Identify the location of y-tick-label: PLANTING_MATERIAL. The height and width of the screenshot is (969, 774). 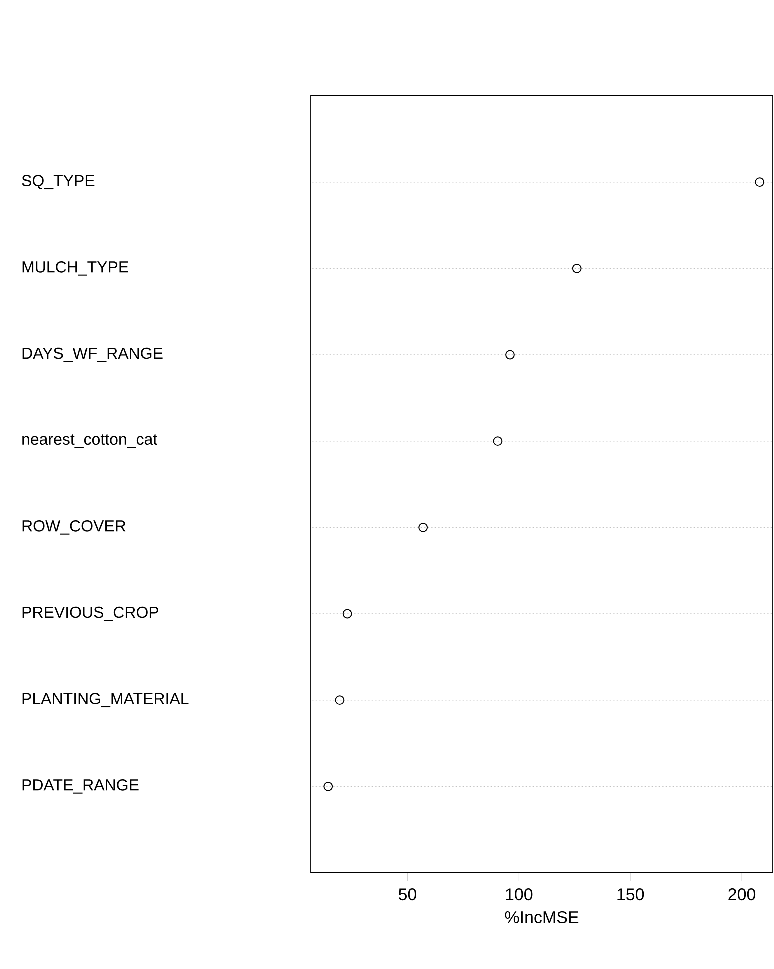
(105, 700).